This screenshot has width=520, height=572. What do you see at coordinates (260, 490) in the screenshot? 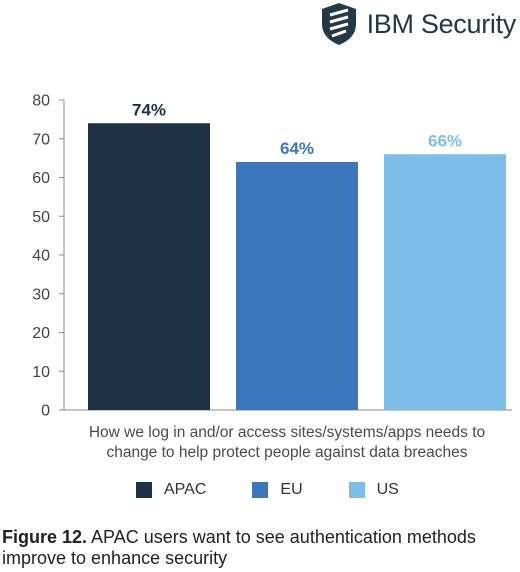
I see `legend-swatch-eu` at bounding box center [260, 490].